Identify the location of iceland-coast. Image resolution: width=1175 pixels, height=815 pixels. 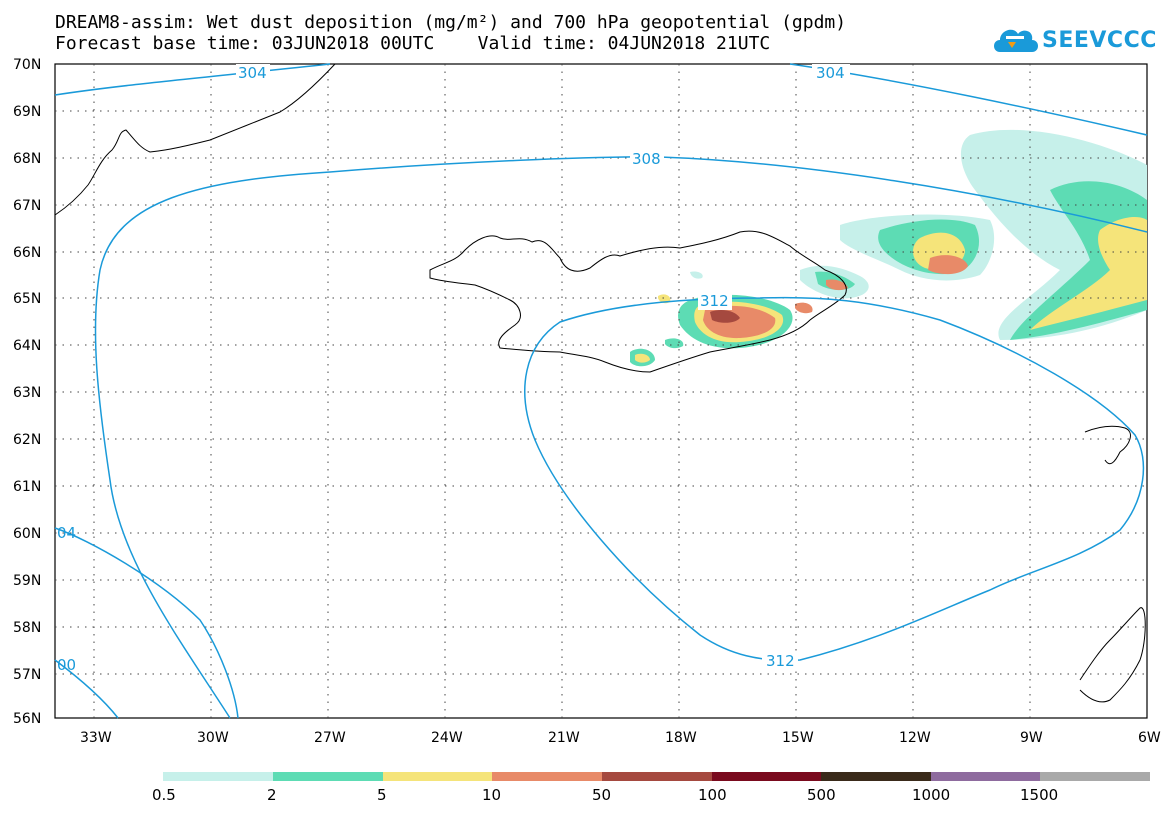
(638, 301).